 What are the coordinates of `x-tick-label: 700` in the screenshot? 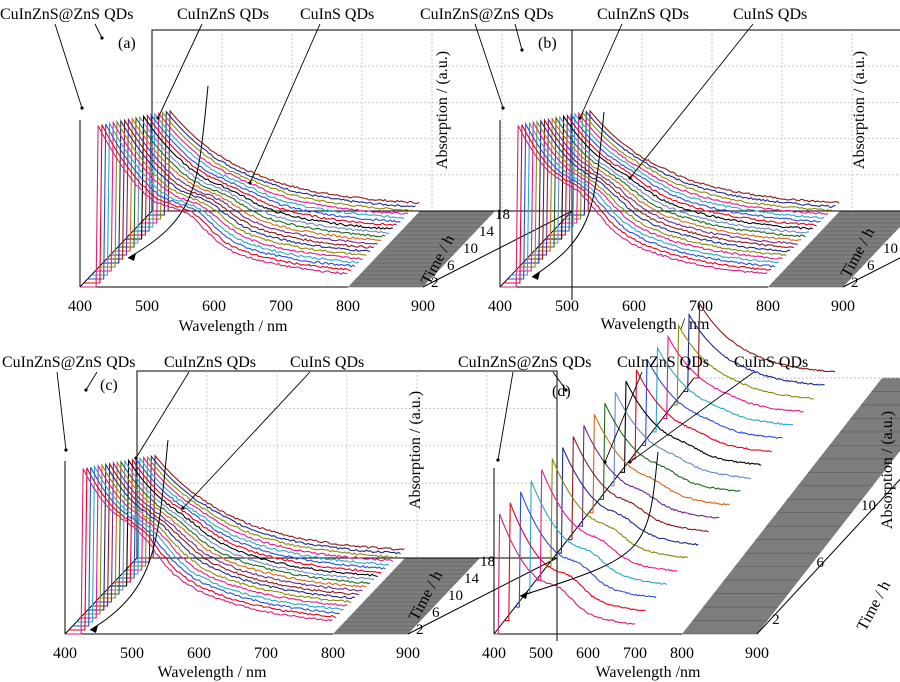 It's located at (281, 306).